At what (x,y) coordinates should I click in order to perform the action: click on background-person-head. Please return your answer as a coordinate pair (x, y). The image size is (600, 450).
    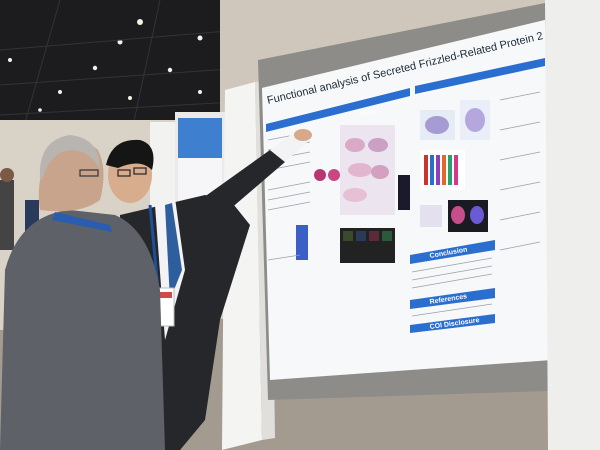
    Looking at the image, I should click on (7, 175).